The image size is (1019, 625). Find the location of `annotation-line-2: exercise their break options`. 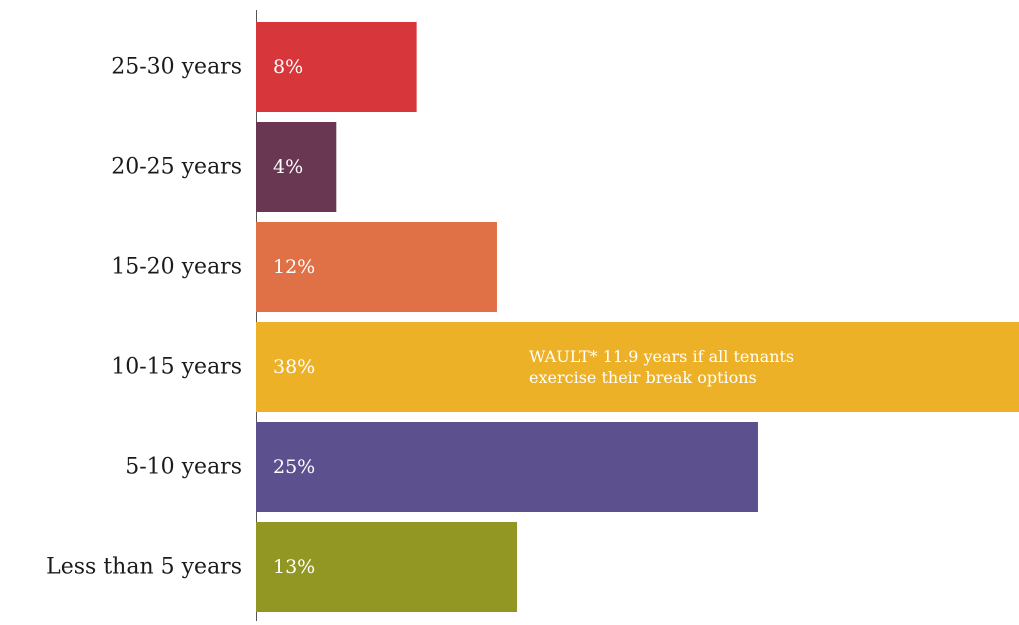

annotation-line-2: exercise their break options is located at coordinates (643, 377).